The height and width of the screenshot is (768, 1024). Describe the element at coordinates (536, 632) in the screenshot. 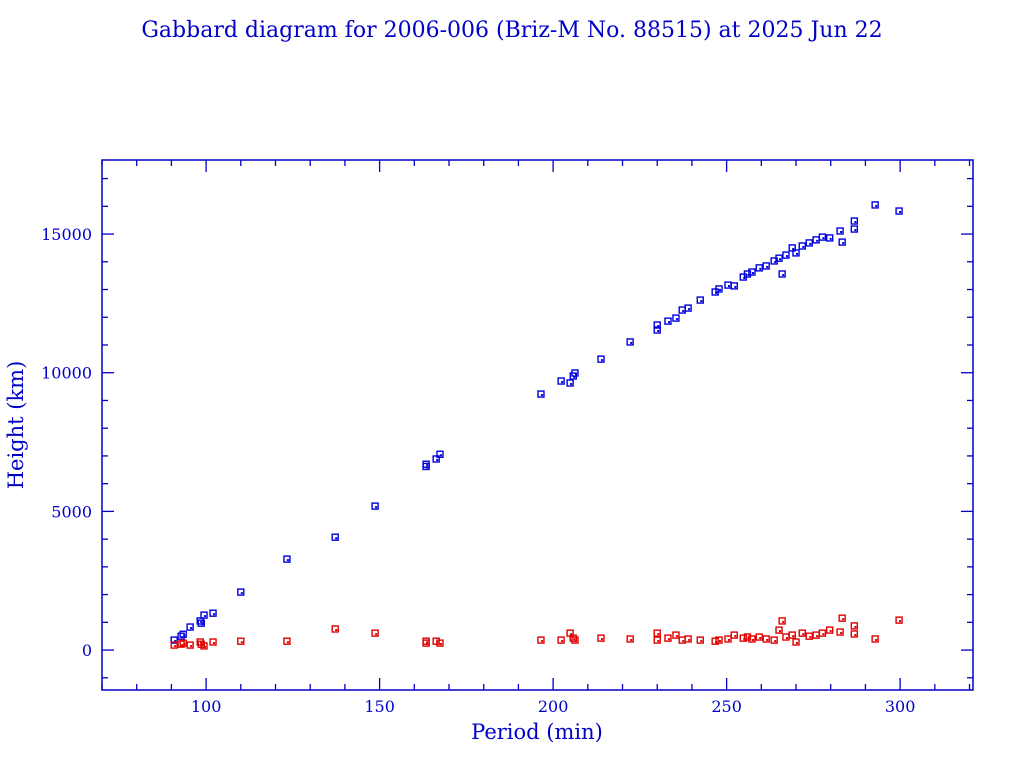

I see `series-perigee` at that location.